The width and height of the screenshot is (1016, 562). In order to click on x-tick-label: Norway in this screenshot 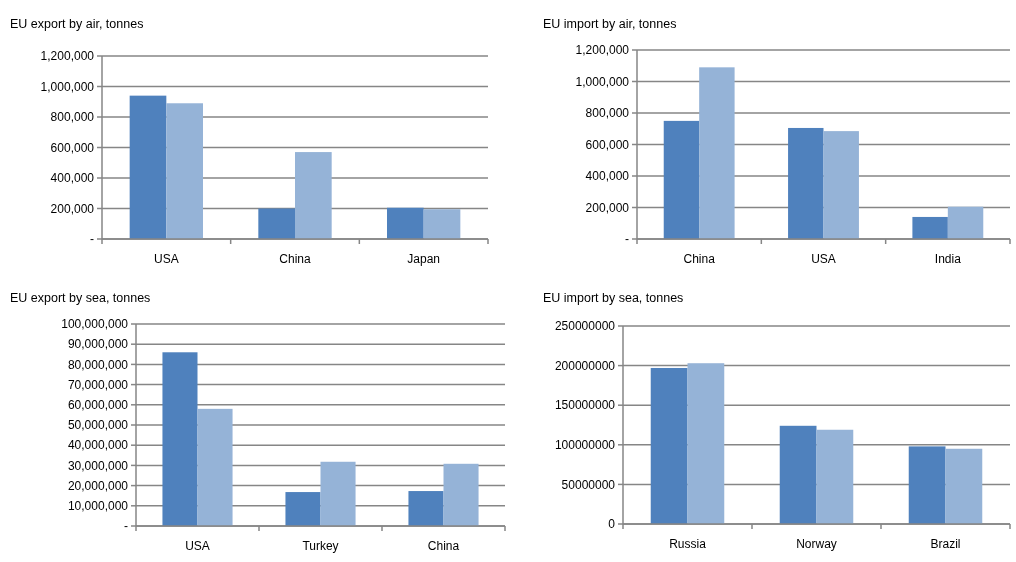, I will do `click(816, 544)`.